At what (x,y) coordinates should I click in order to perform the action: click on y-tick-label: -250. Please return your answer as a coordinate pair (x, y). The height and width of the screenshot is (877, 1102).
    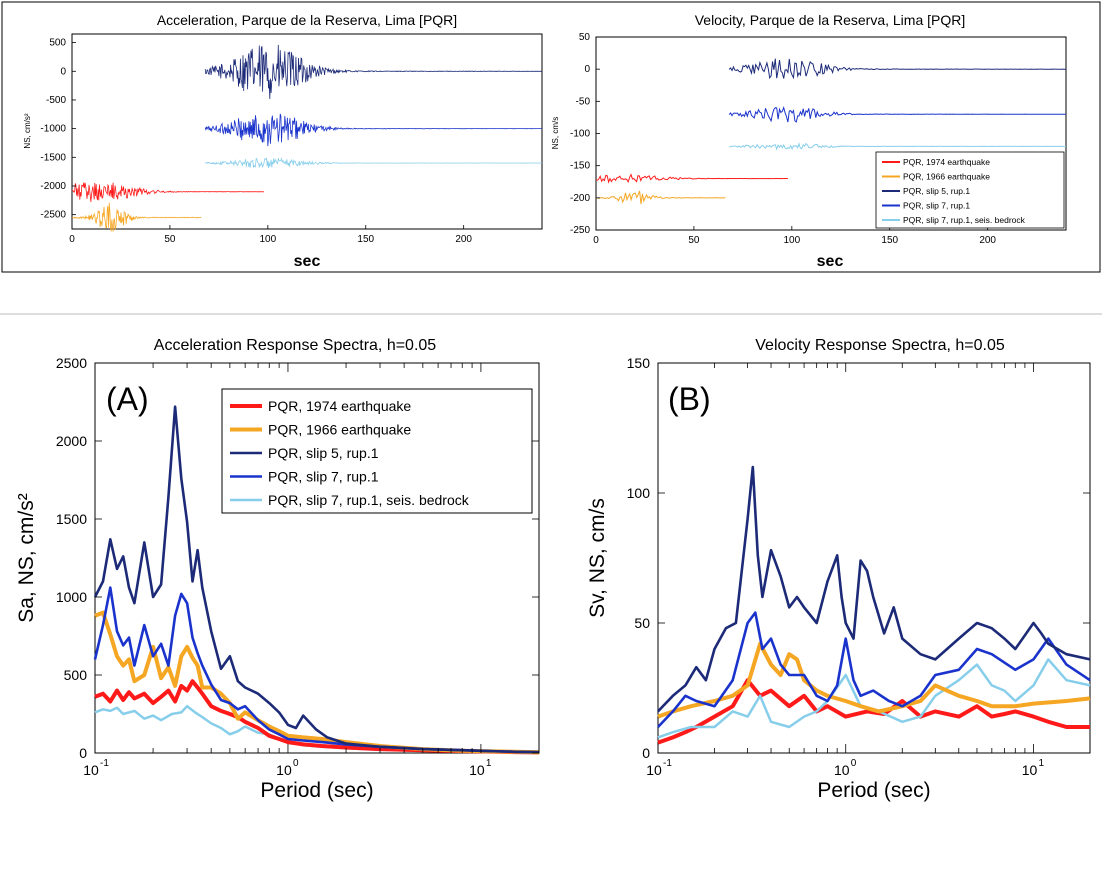
    Looking at the image, I should click on (580, 230).